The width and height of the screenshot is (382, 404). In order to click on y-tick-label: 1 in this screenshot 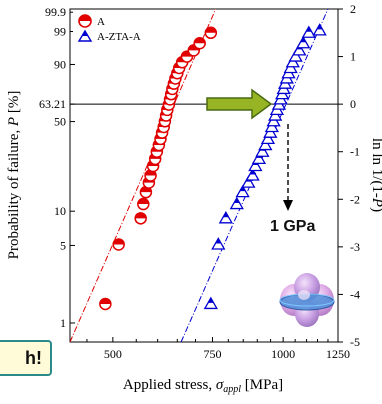, I will do `click(63, 323)`.